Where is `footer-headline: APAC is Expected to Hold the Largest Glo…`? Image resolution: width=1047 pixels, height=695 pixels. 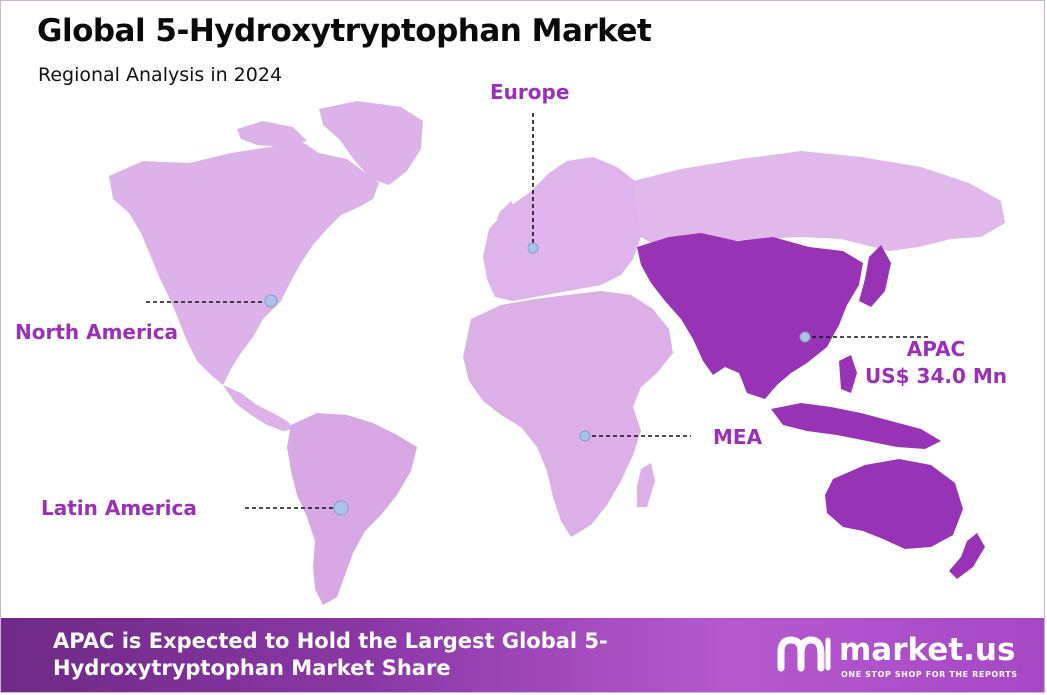
footer-headline: APAC is Expected to Hold the Largest Glo… is located at coordinates (330, 654).